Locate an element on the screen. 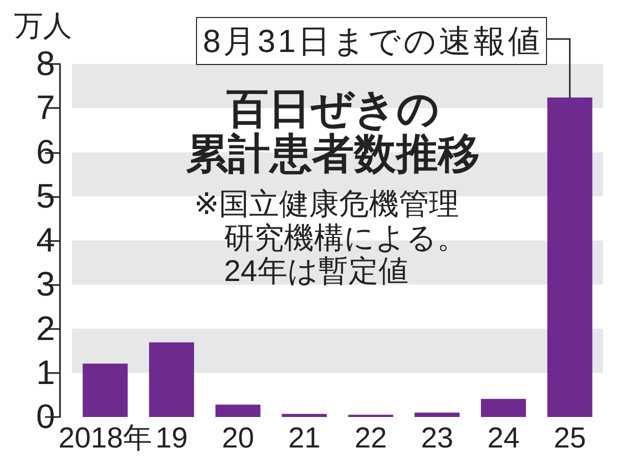 The height and width of the screenshot is (463, 620). y-tick-label: 3 is located at coordinates (45, 285).